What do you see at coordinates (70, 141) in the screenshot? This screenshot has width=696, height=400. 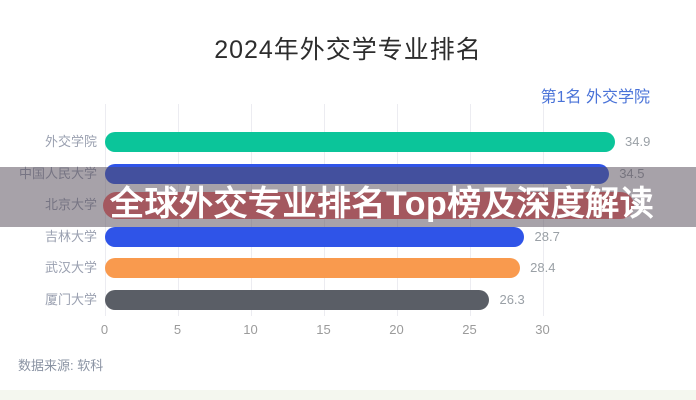 I see `category-label: 外交学院` at bounding box center [70, 141].